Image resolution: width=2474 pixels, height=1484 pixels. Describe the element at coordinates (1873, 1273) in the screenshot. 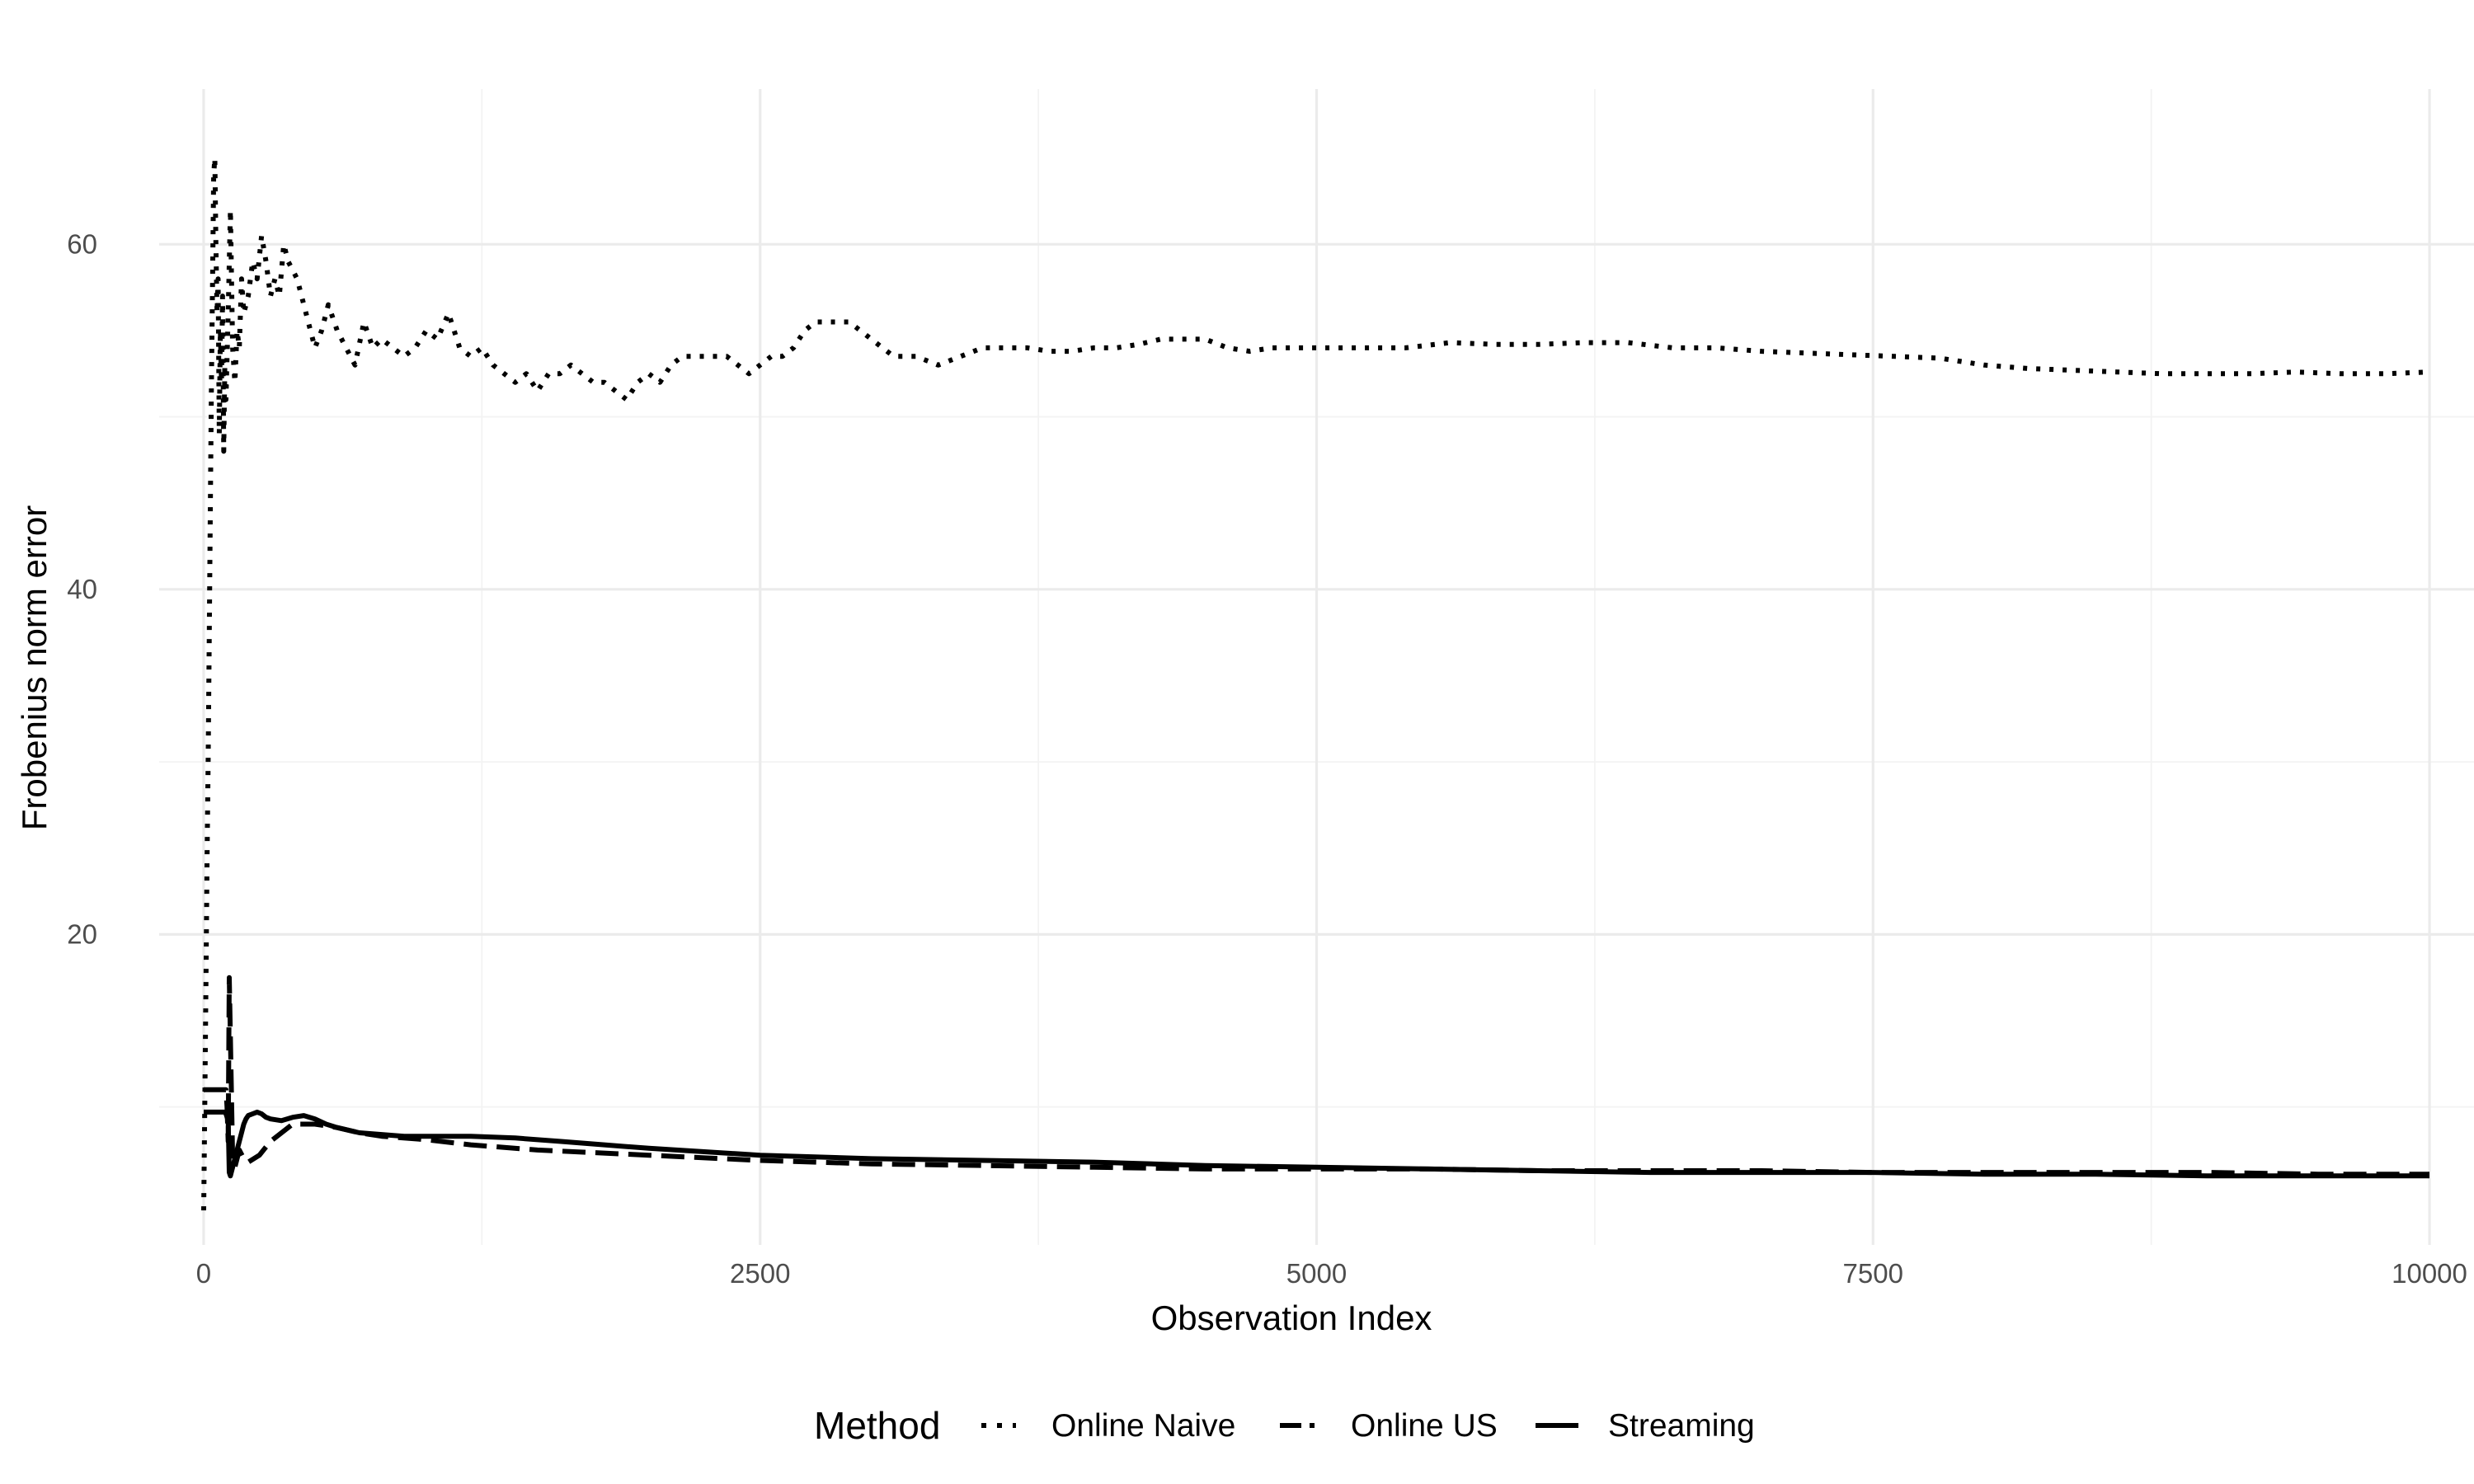

I see `x-tick-label: 7500` at that location.